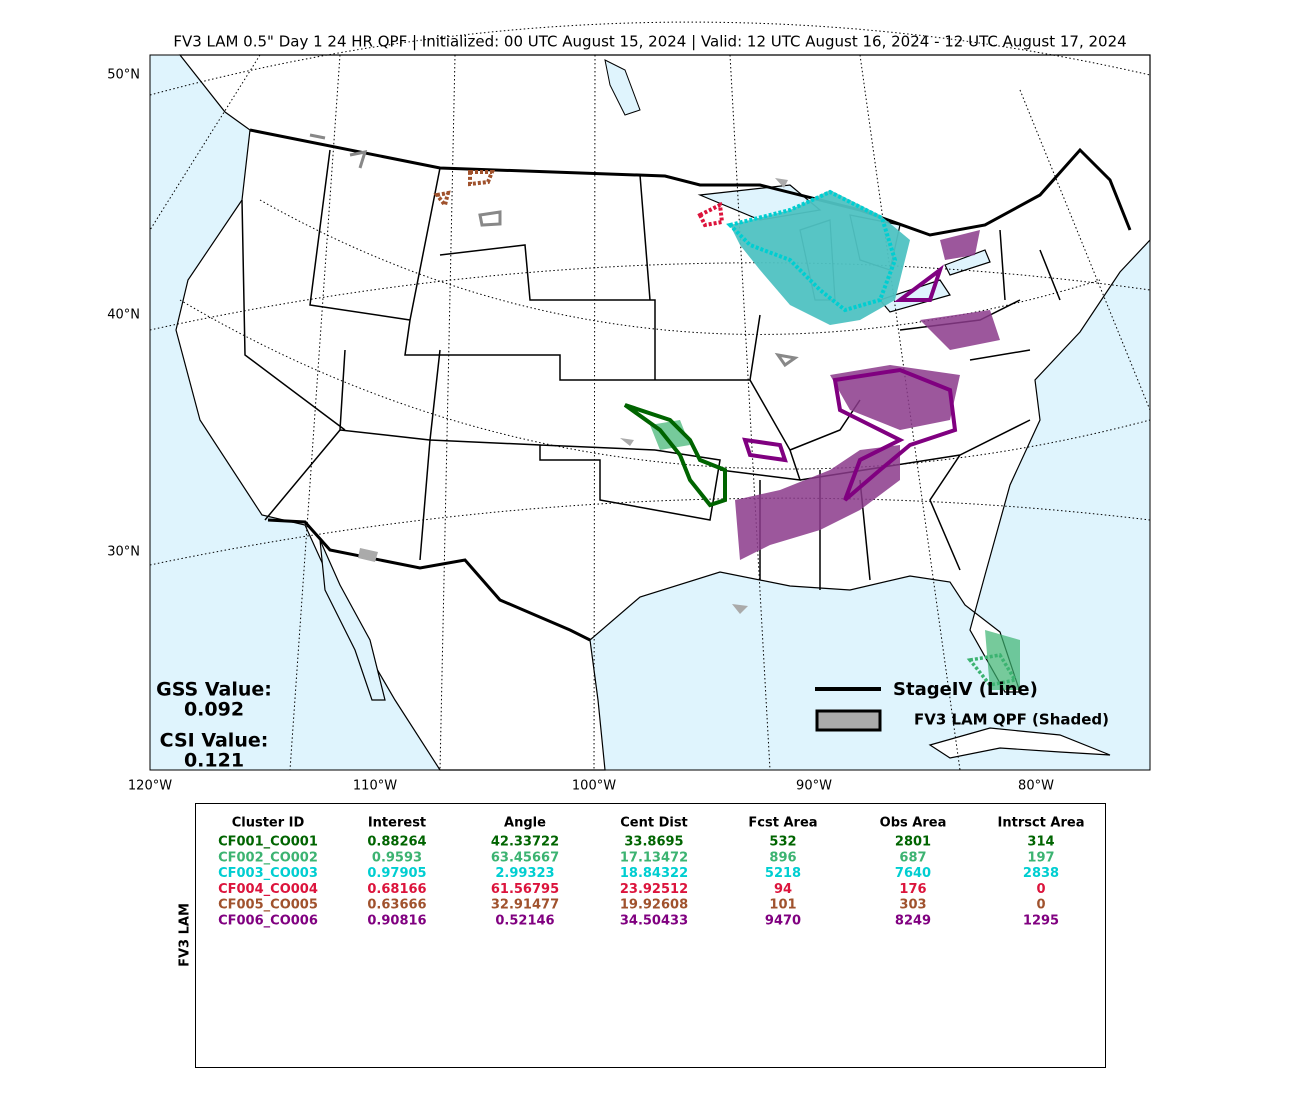 The image size is (1300, 1100). I want to click on table-cell: 1295, so click(1041, 921).